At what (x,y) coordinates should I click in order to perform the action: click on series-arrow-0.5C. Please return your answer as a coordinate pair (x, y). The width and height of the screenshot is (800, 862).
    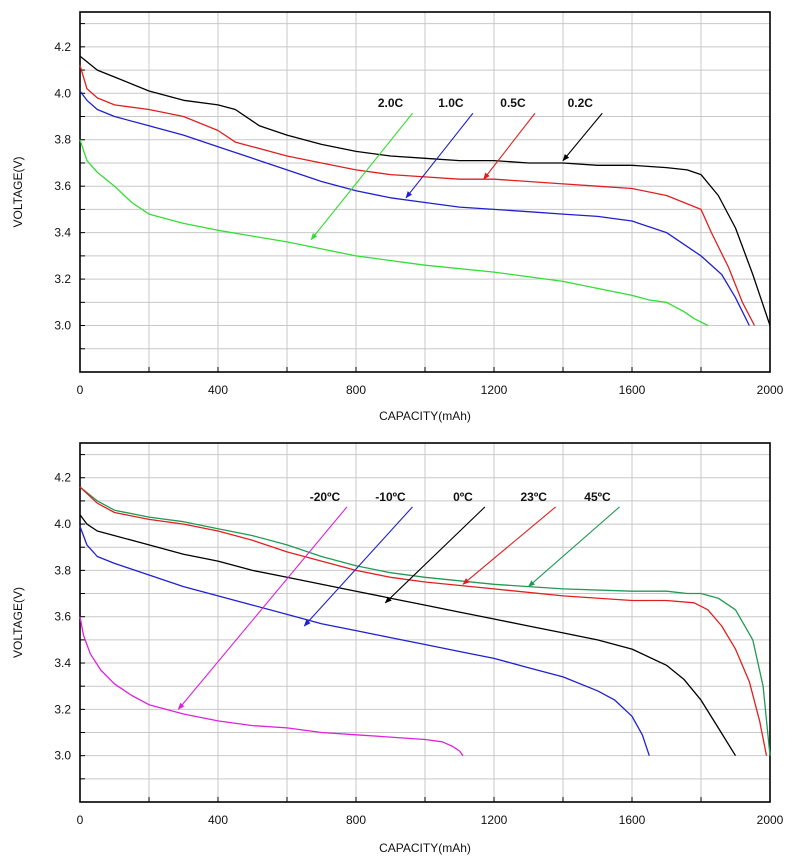
    Looking at the image, I should click on (509, 146).